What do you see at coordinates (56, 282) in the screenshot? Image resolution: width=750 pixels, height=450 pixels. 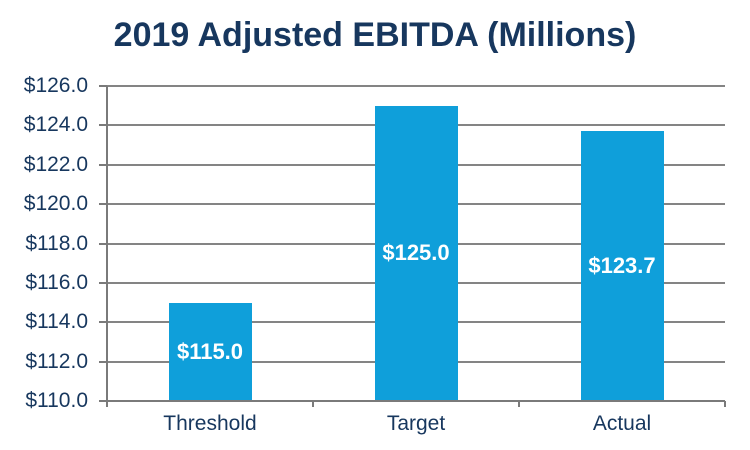 I see `y-axis-tick-label: $116.0` at bounding box center [56, 282].